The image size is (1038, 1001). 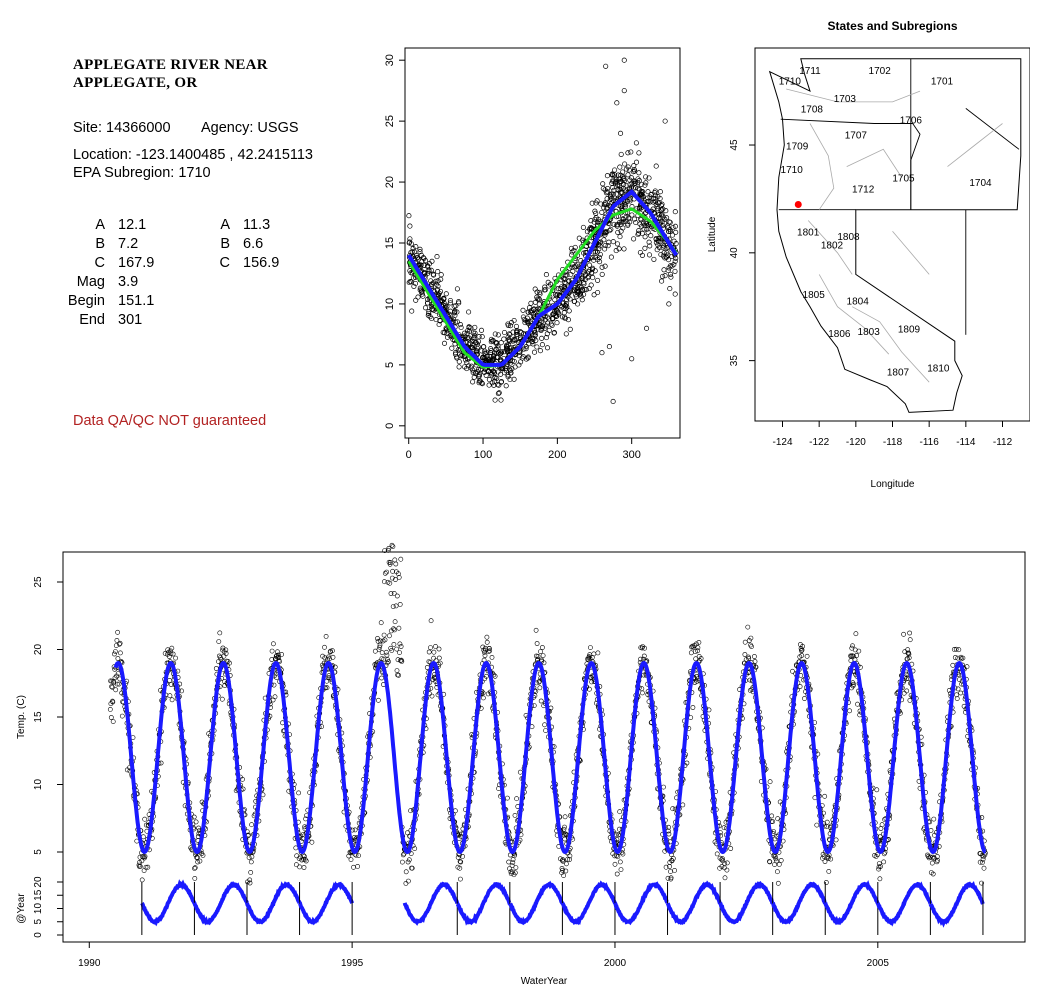 I want to click on region-label: 1708, so click(x=812, y=110).